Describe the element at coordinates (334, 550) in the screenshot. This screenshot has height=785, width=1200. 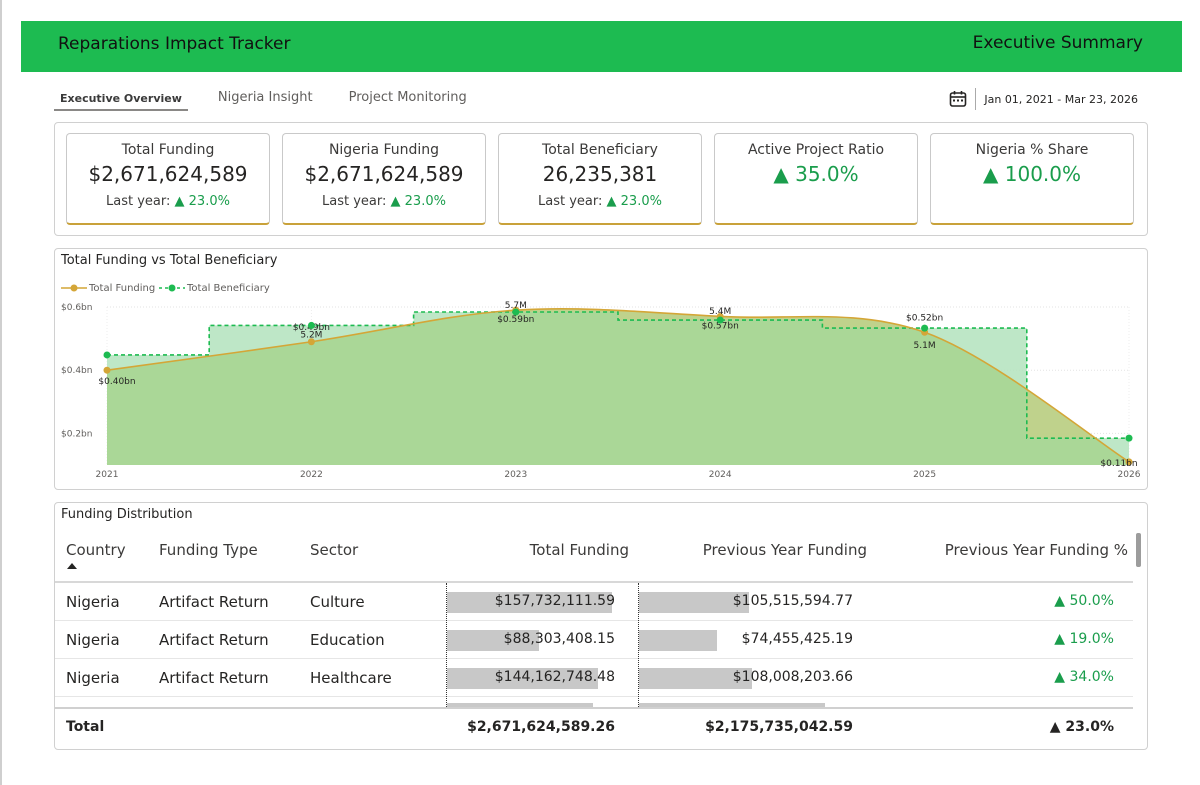
I see `column-header-sector: Sector` at that location.